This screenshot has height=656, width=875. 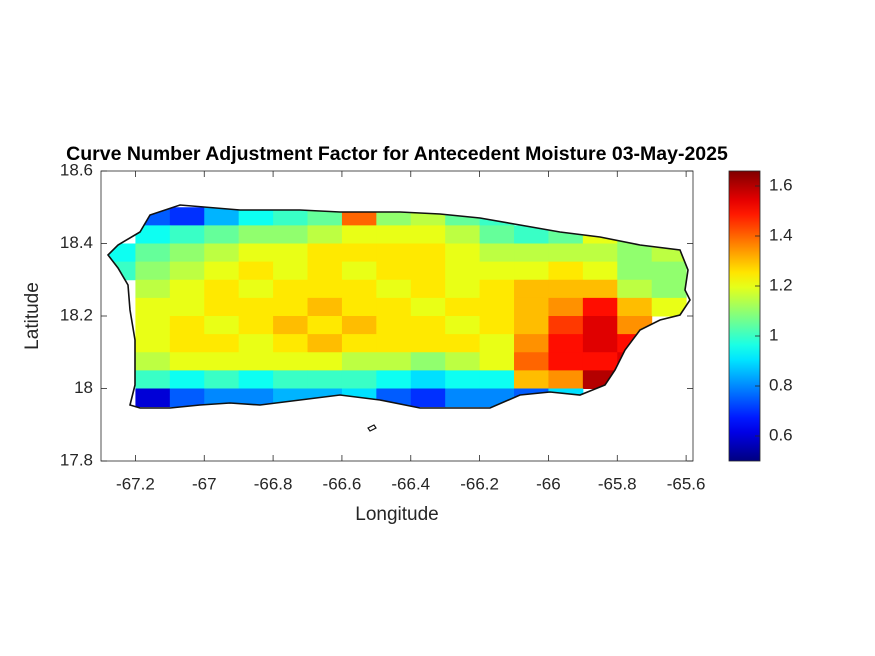 I want to click on x-tick-label: -66.4, so click(x=410, y=483).